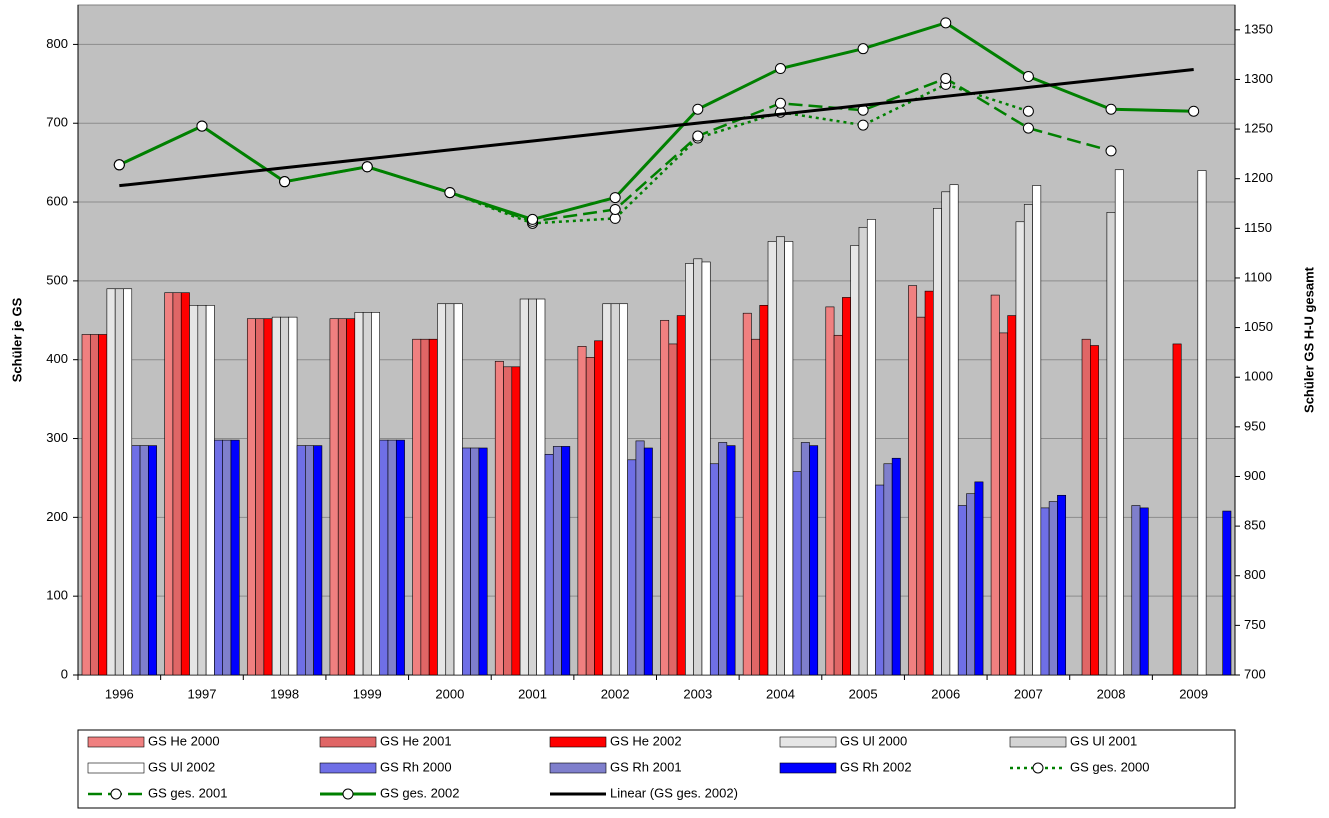 The image size is (1329, 818). I want to click on x-tick-label: 1997, so click(202, 693).